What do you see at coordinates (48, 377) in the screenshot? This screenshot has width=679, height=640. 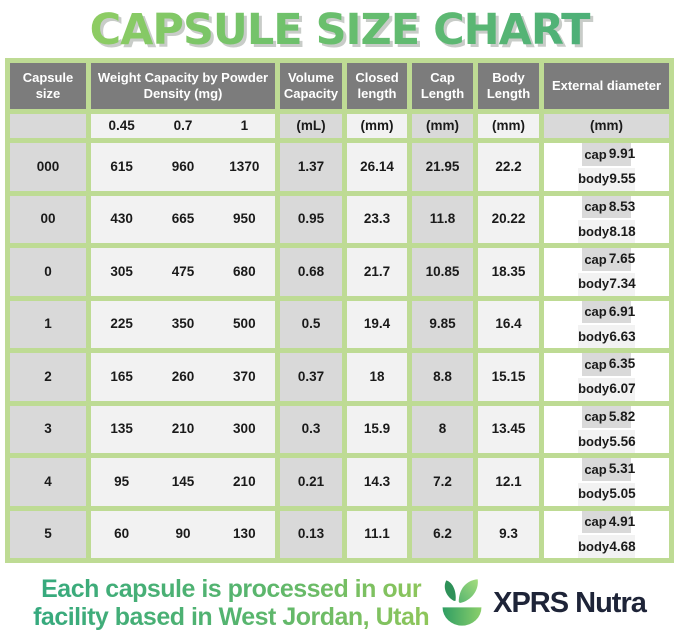 I see `capsule-size-cell: 2` at bounding box center [48, 377].